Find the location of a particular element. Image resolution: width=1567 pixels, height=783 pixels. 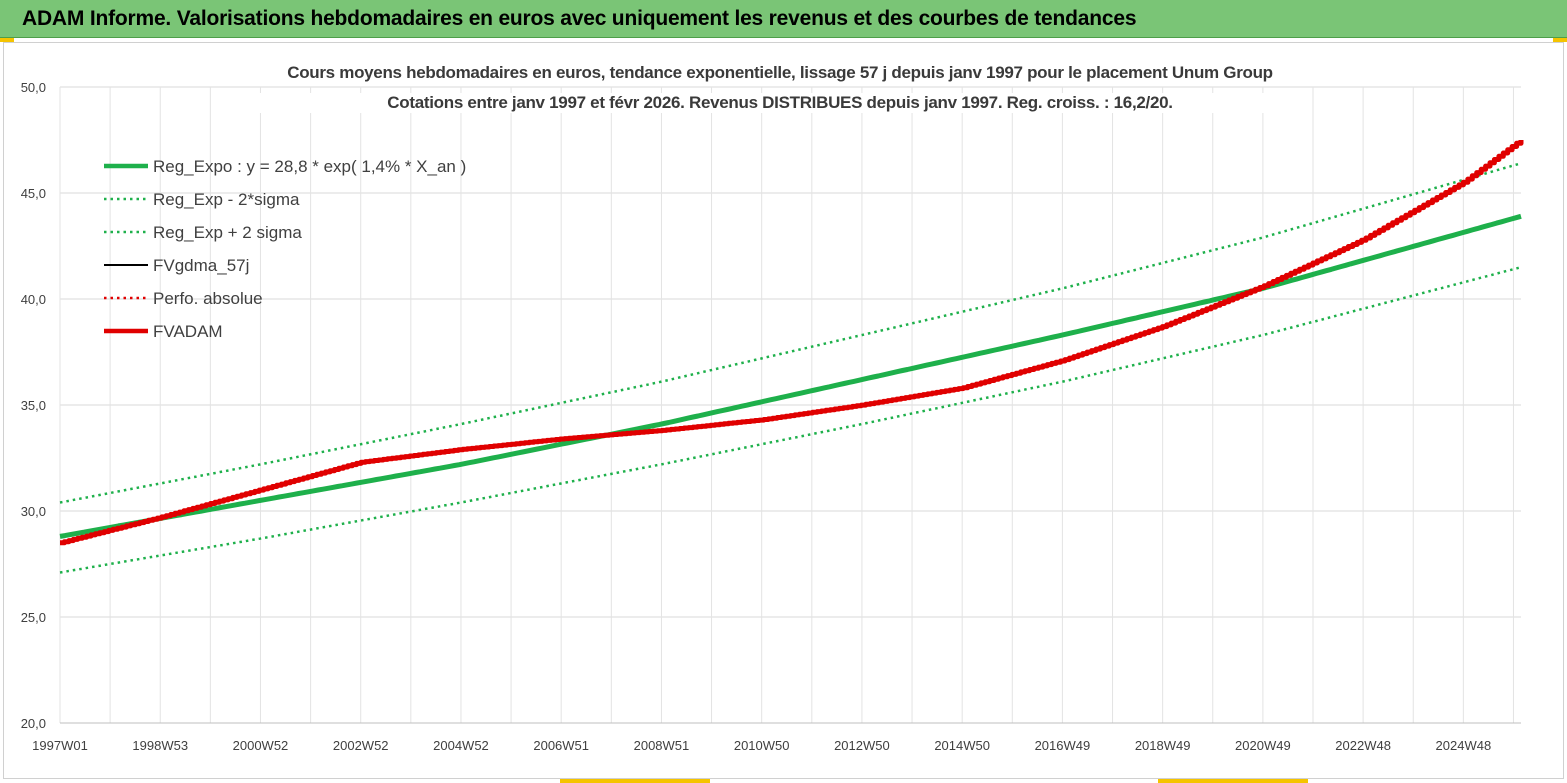

corner-mark-bottom is located at coordinates (635, 781).